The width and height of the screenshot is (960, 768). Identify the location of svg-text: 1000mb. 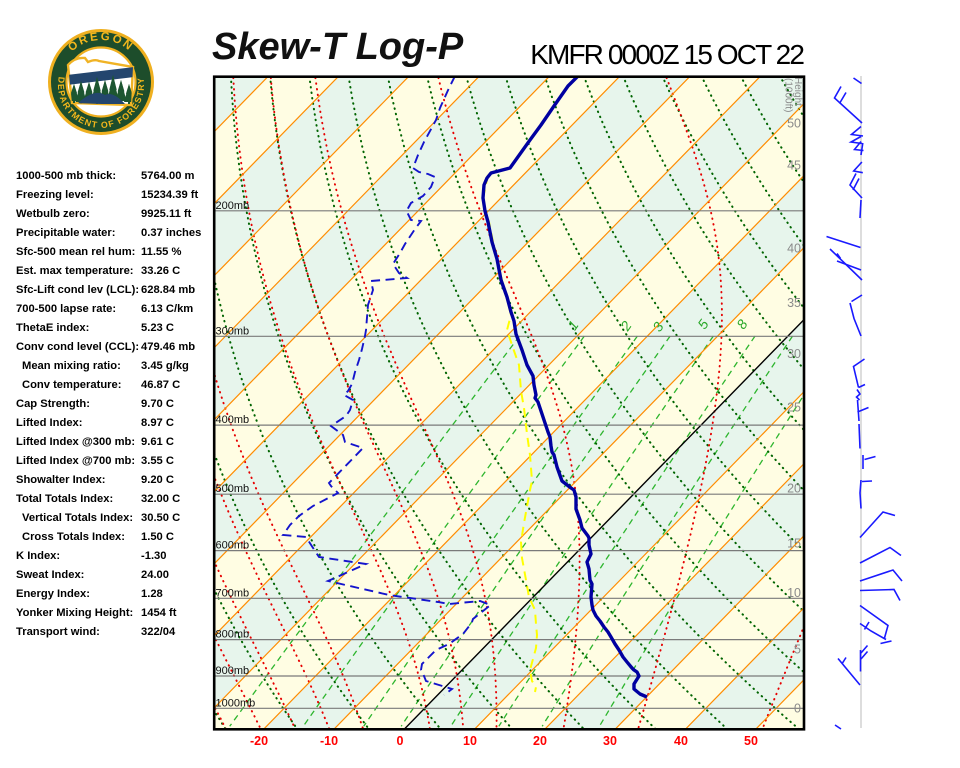
(236, 703).